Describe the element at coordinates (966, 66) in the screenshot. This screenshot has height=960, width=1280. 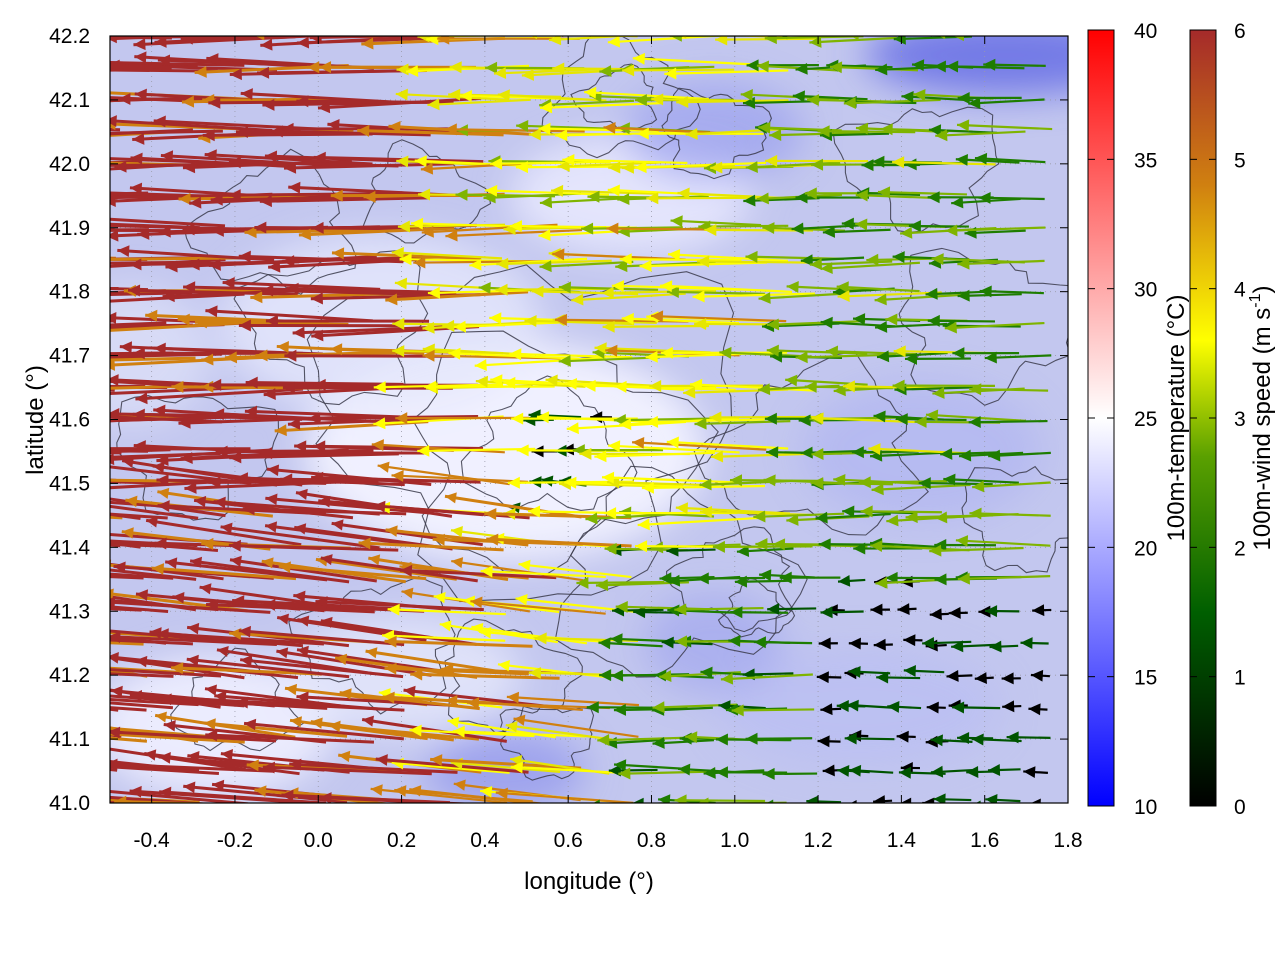
I see `temperature-blob` at that location.